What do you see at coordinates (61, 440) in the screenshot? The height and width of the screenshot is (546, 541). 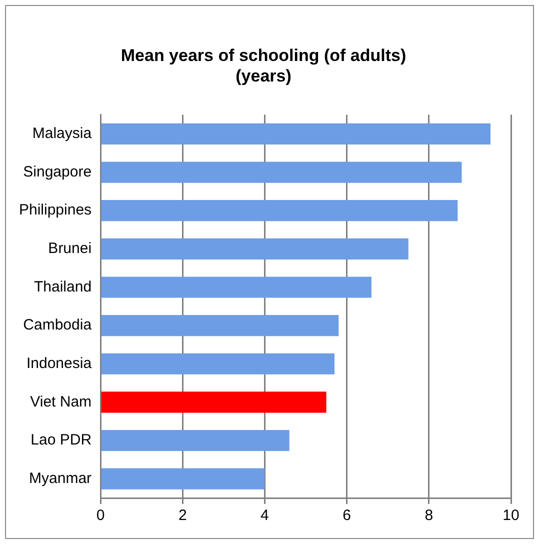 I see `y-tick-label: Lao PDR` at bounding box center [61, 440].